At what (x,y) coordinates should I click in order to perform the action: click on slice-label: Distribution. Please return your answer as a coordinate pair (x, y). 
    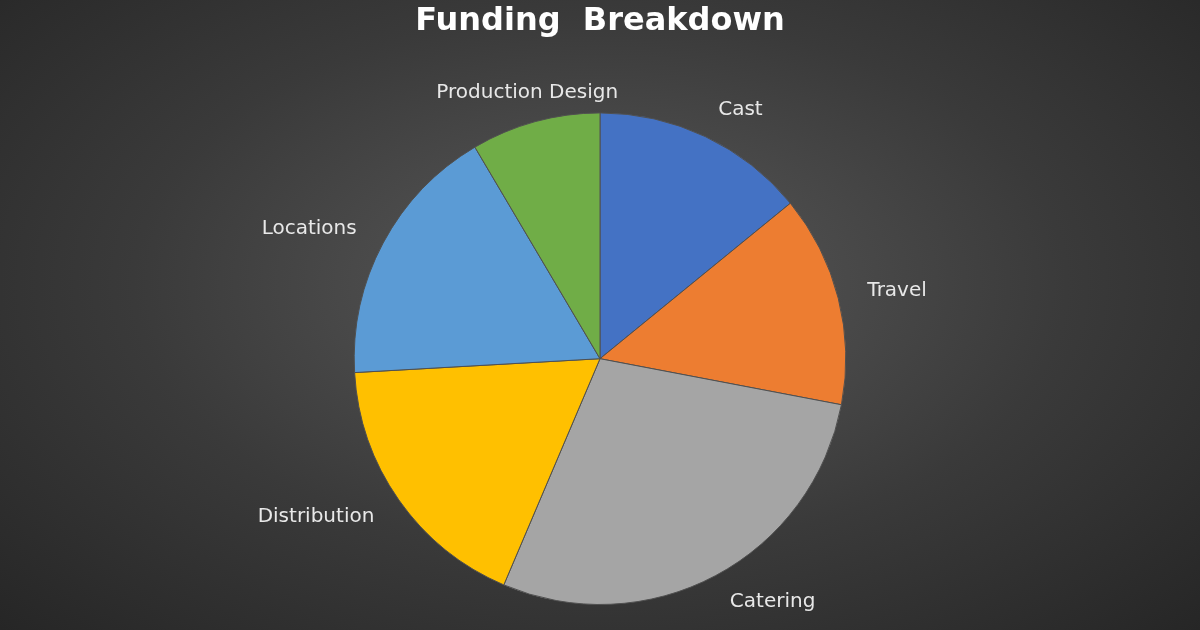
    Looking at the image, I should click on (316, 515).